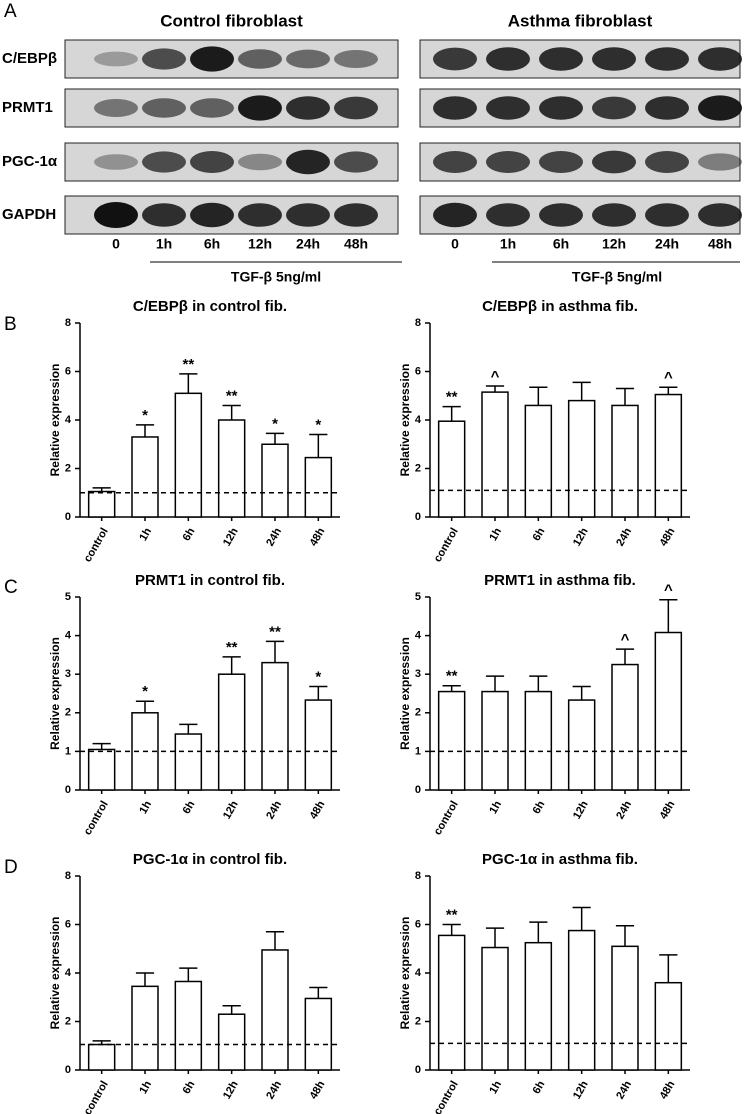 The width and height of the screenshot is (749, 1114). I want to click on panel-label: C, so click(11, 587).